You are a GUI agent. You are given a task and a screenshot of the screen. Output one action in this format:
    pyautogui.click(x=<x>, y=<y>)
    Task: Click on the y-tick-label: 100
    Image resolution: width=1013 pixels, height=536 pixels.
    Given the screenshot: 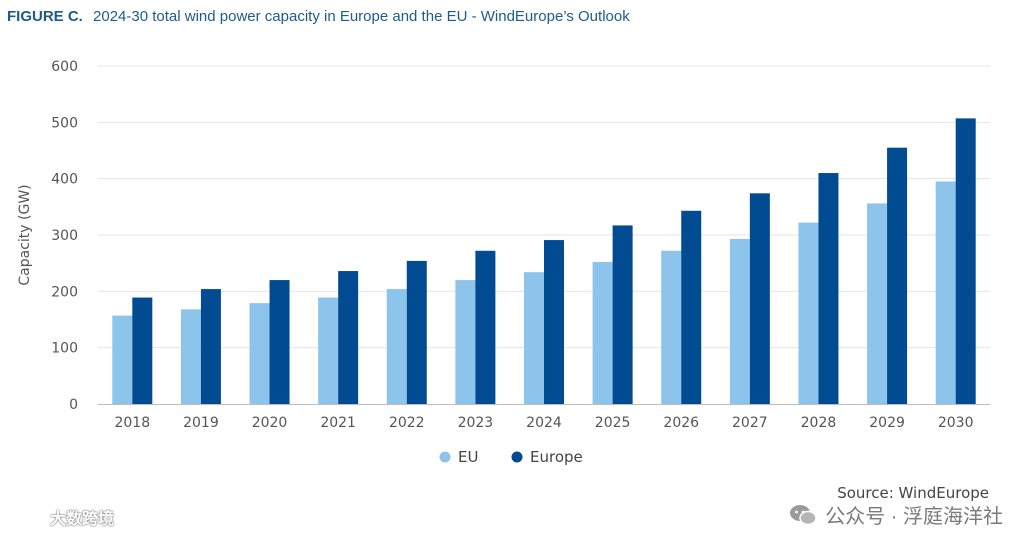 What is the action you would take?
    pyautogui.click(x=64, y=349)
    